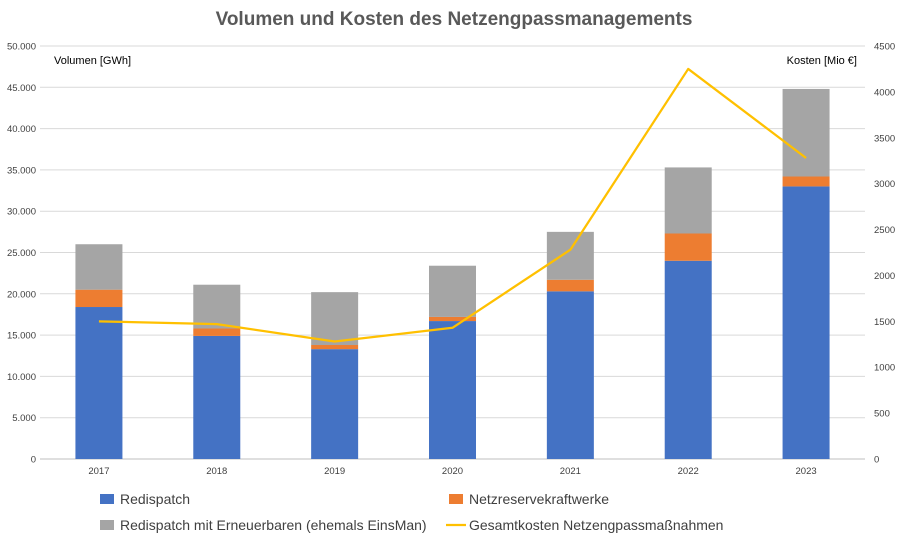 The width and height of the screenshot is (908, 549). Describe the element at coordinates (596, 525) in the screenshot. I see `legend-label: Gesamtkosten Netzengpassmaßnahmen` at that location.